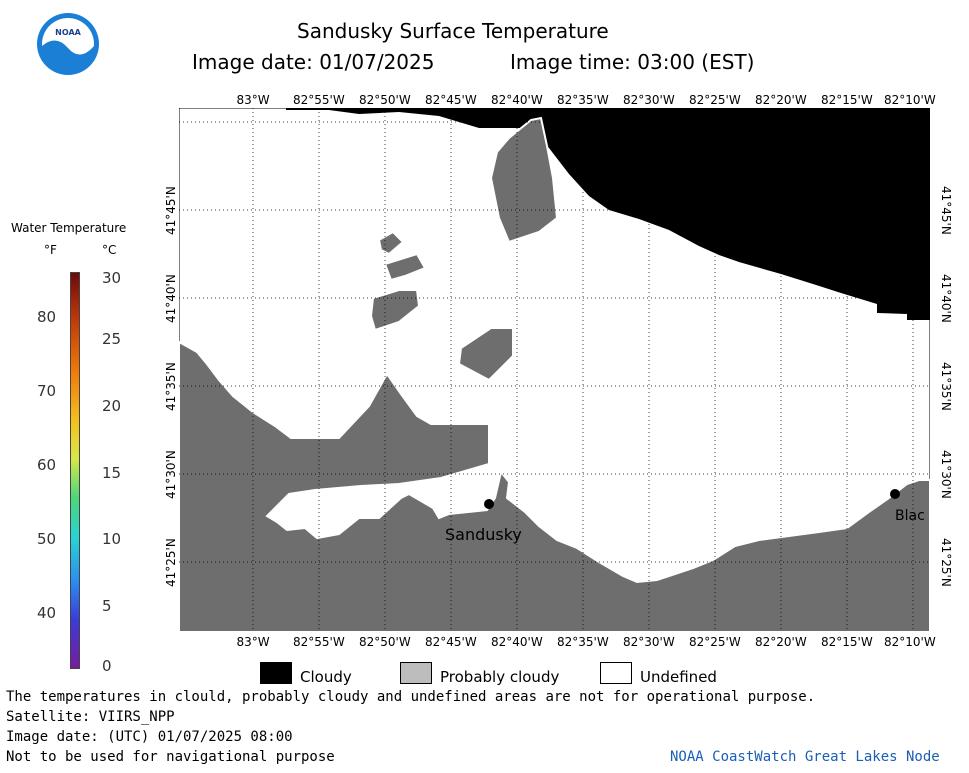  Describe the element at coordinates (453, 31) in the screenshot. I see `page-title: Sandusky Surface Temperature` at that location.